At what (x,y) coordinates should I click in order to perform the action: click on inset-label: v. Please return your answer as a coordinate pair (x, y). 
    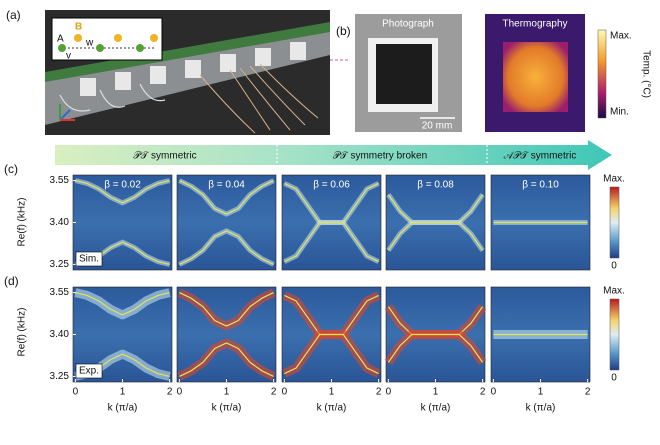
    Looking at the image, I should click on (68, 56).